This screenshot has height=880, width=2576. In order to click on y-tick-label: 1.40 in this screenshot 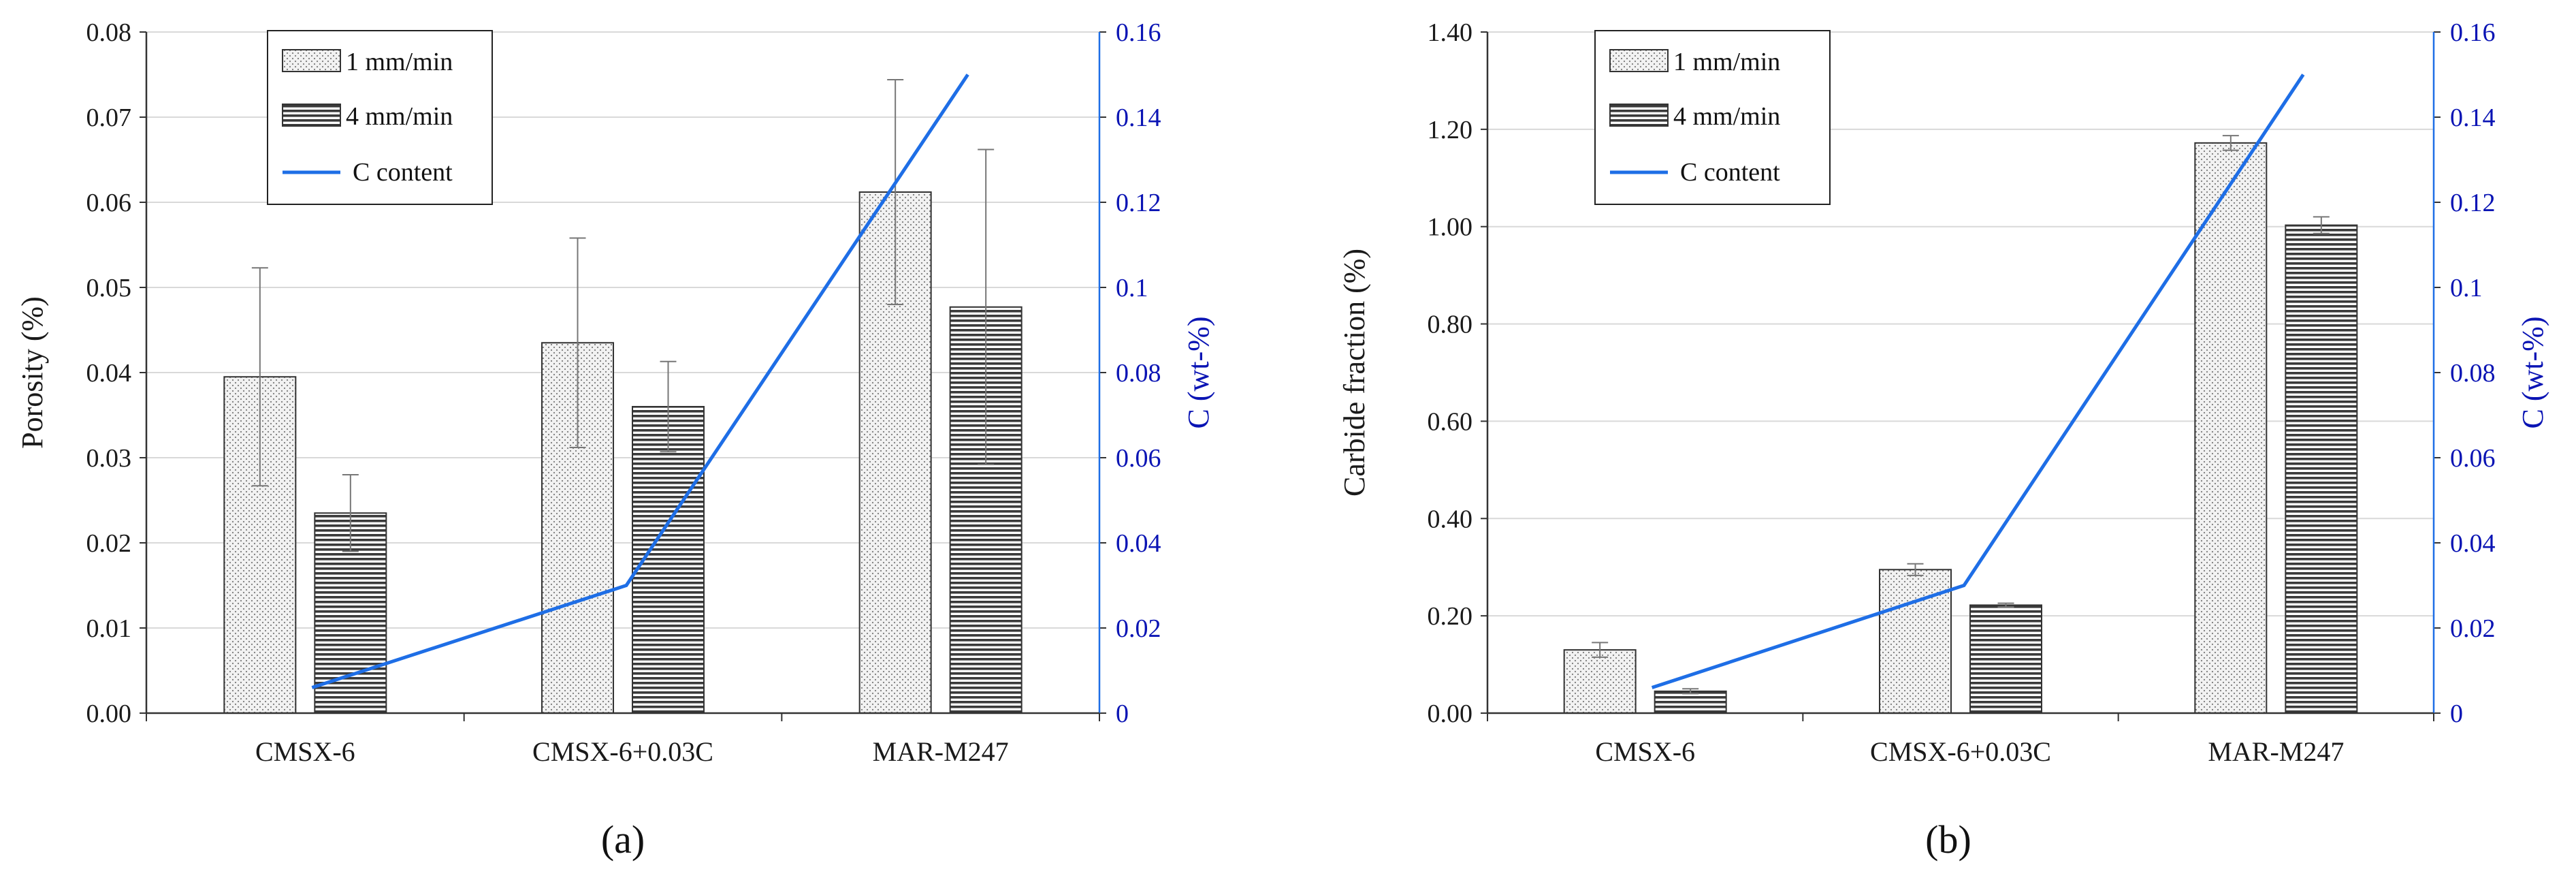, I will do `click(1450, 32)`.